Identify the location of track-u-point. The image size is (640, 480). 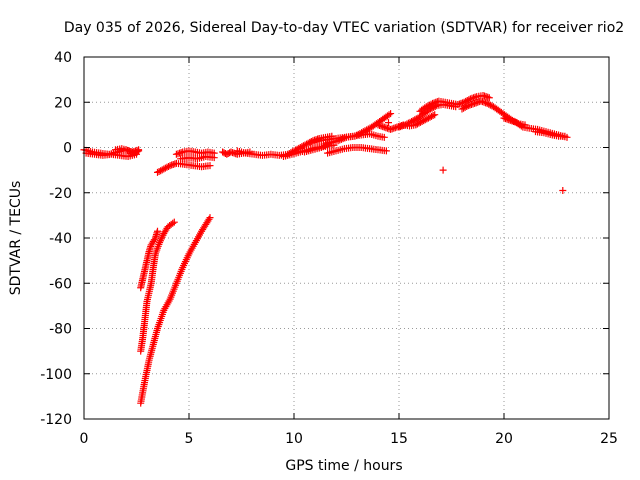
(565, 136).